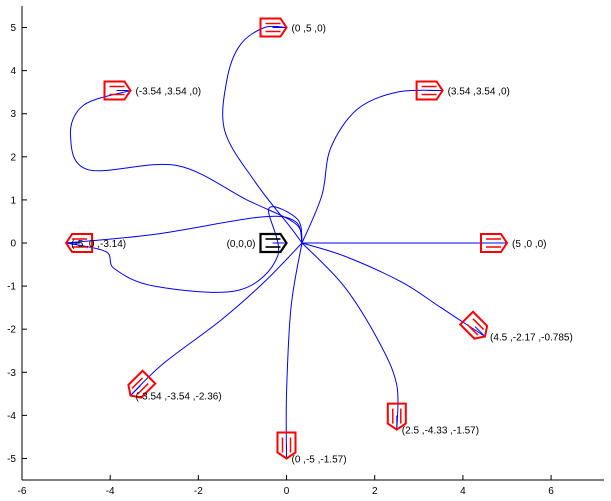 The width and height of the screenshot is (611, 501). What do you see at coordinates (241, 244) in the screenshot?
I see `origin-label: (0,0,0)` at bounding box center [241, 244].